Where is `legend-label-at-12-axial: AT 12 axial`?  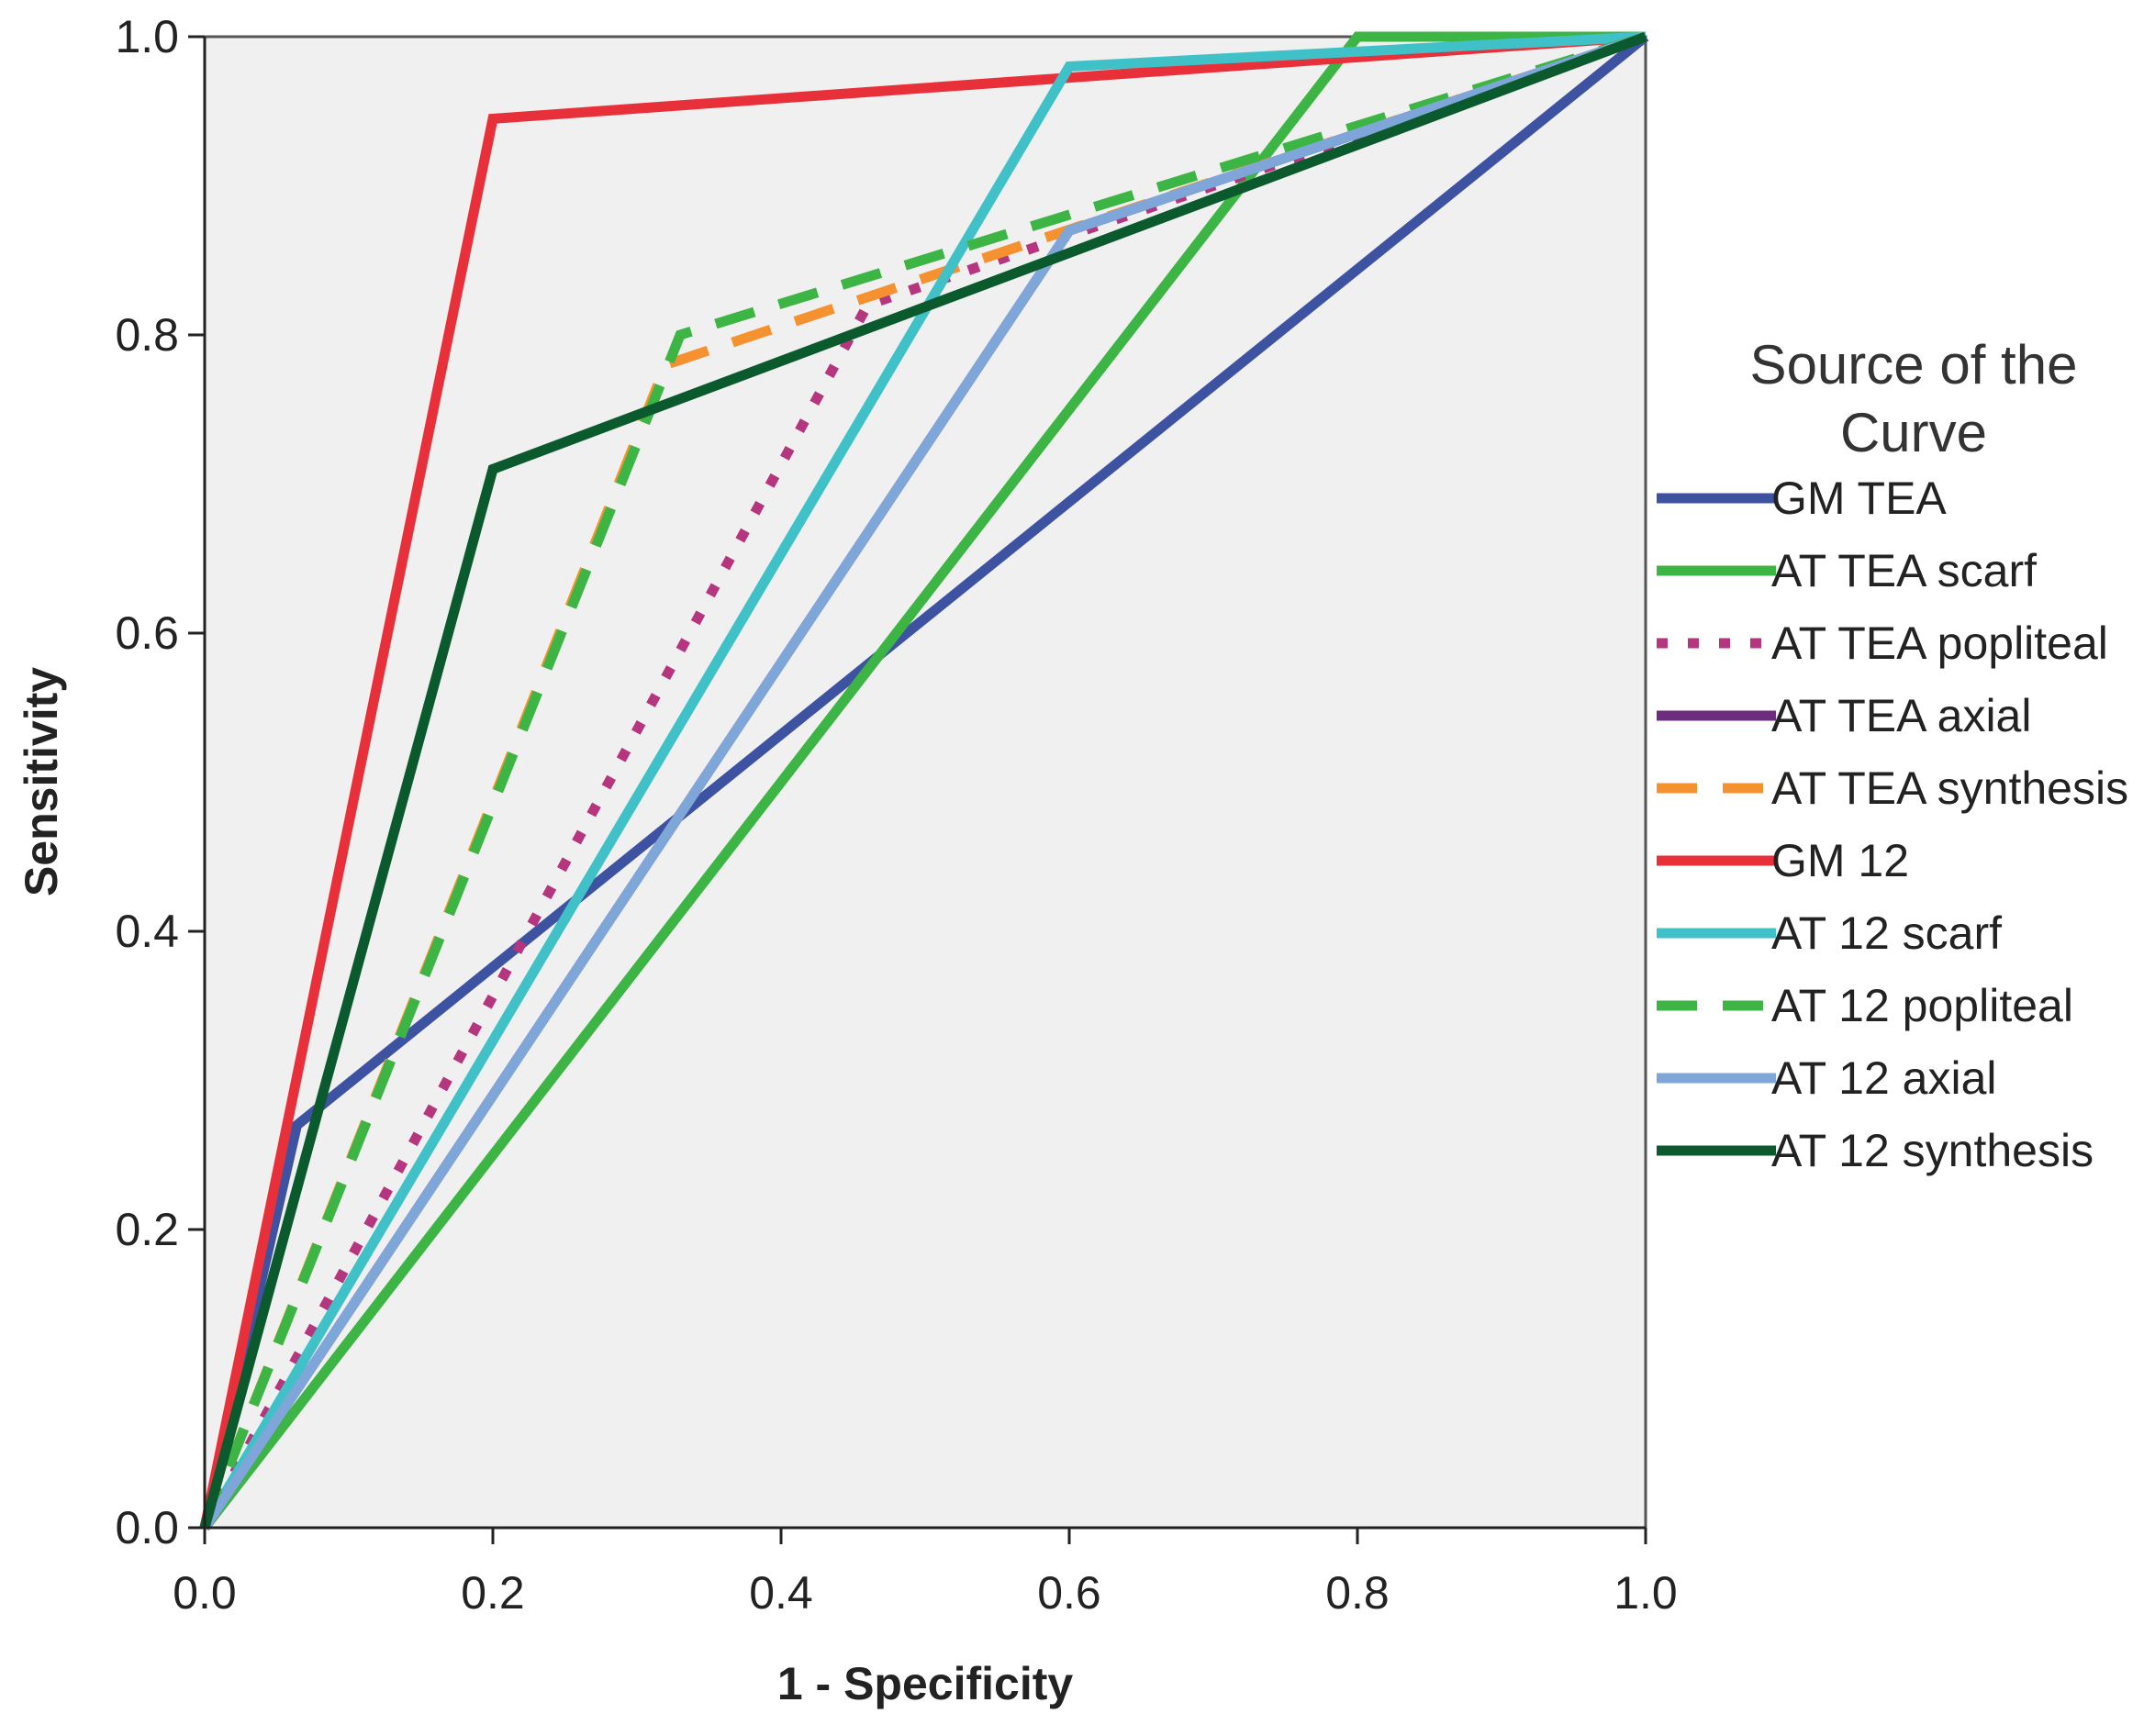
legend-label-at-12-axial: AT 12 axial is located at coordinates (1884, 1078).